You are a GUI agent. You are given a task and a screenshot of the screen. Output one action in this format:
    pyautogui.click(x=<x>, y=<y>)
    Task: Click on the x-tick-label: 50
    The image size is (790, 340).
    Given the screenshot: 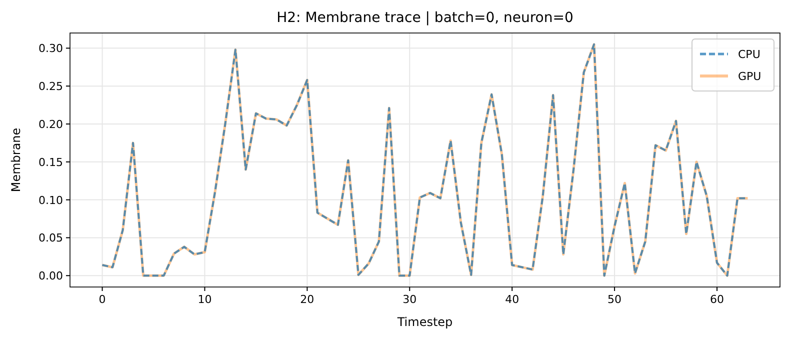 What is the action you would take?
    pyautogui.click(x=615, y=299)
    